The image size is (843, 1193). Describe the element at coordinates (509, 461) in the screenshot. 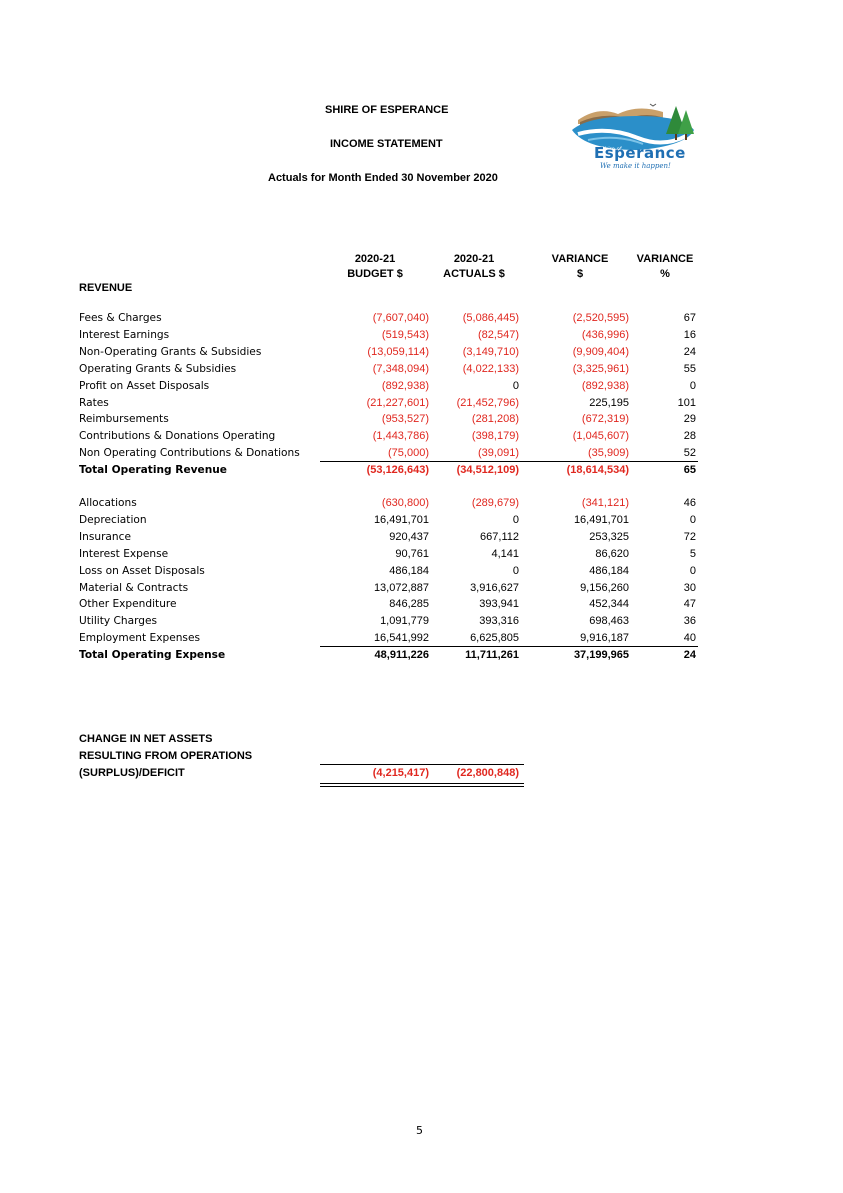

I see `revenue-subtotal-rule` at that location.